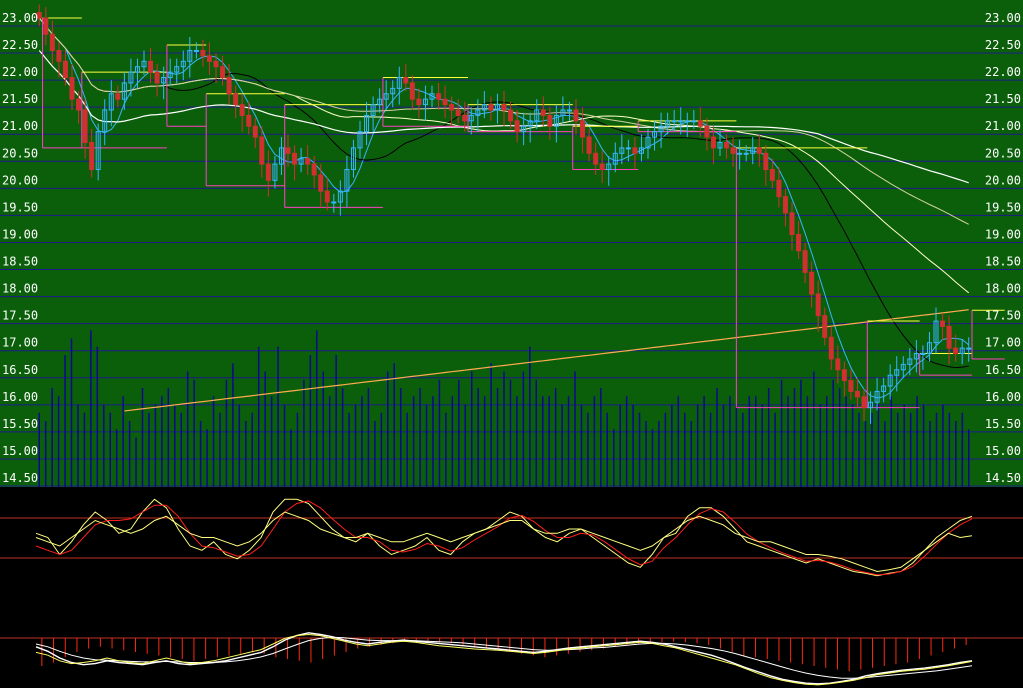  Describe the element at coordinates (1003, 18) in the screenshot. I see `y-tick-label-right: 23.00` at that location.